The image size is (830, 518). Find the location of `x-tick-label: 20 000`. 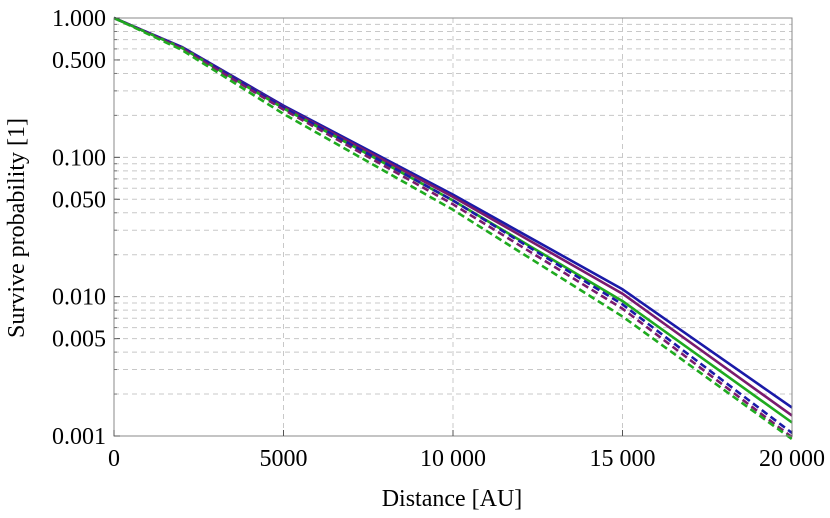

x-tick-label: 20 000 is located at coordinates (792, 459).